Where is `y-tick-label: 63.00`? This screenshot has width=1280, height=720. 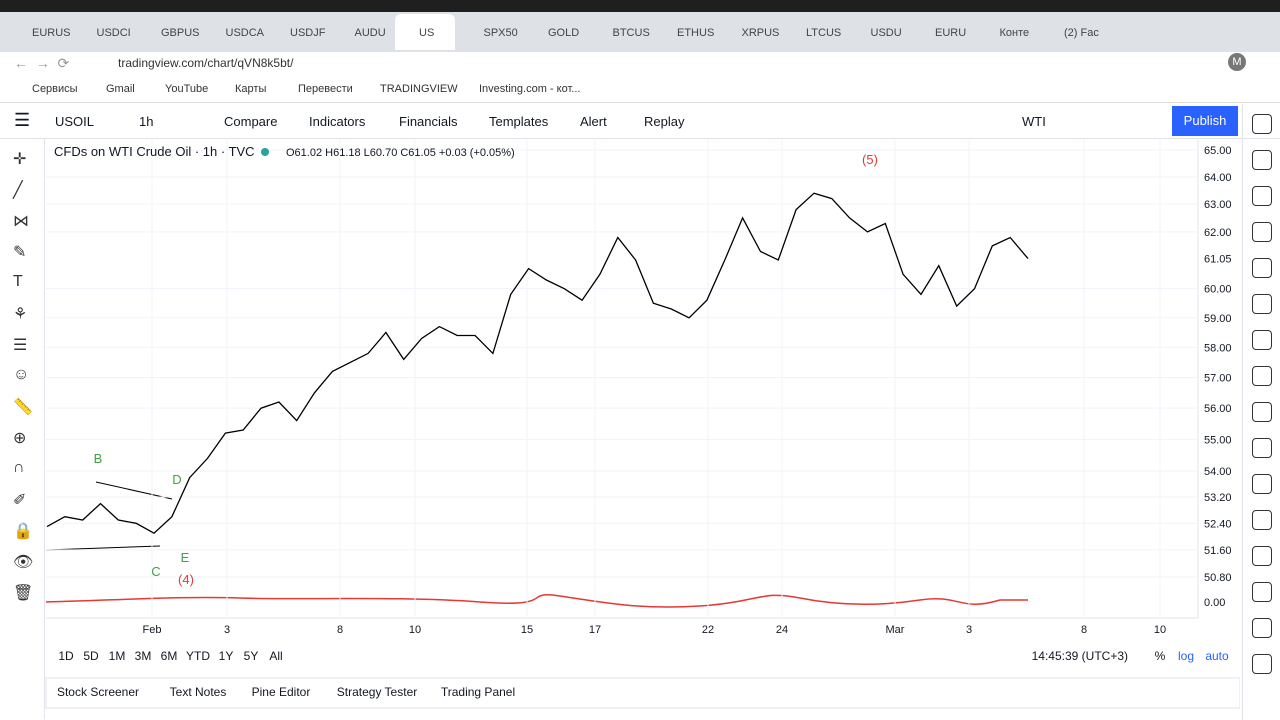
y-tick-label: 63.00 is located at coordinates (1218, 205).